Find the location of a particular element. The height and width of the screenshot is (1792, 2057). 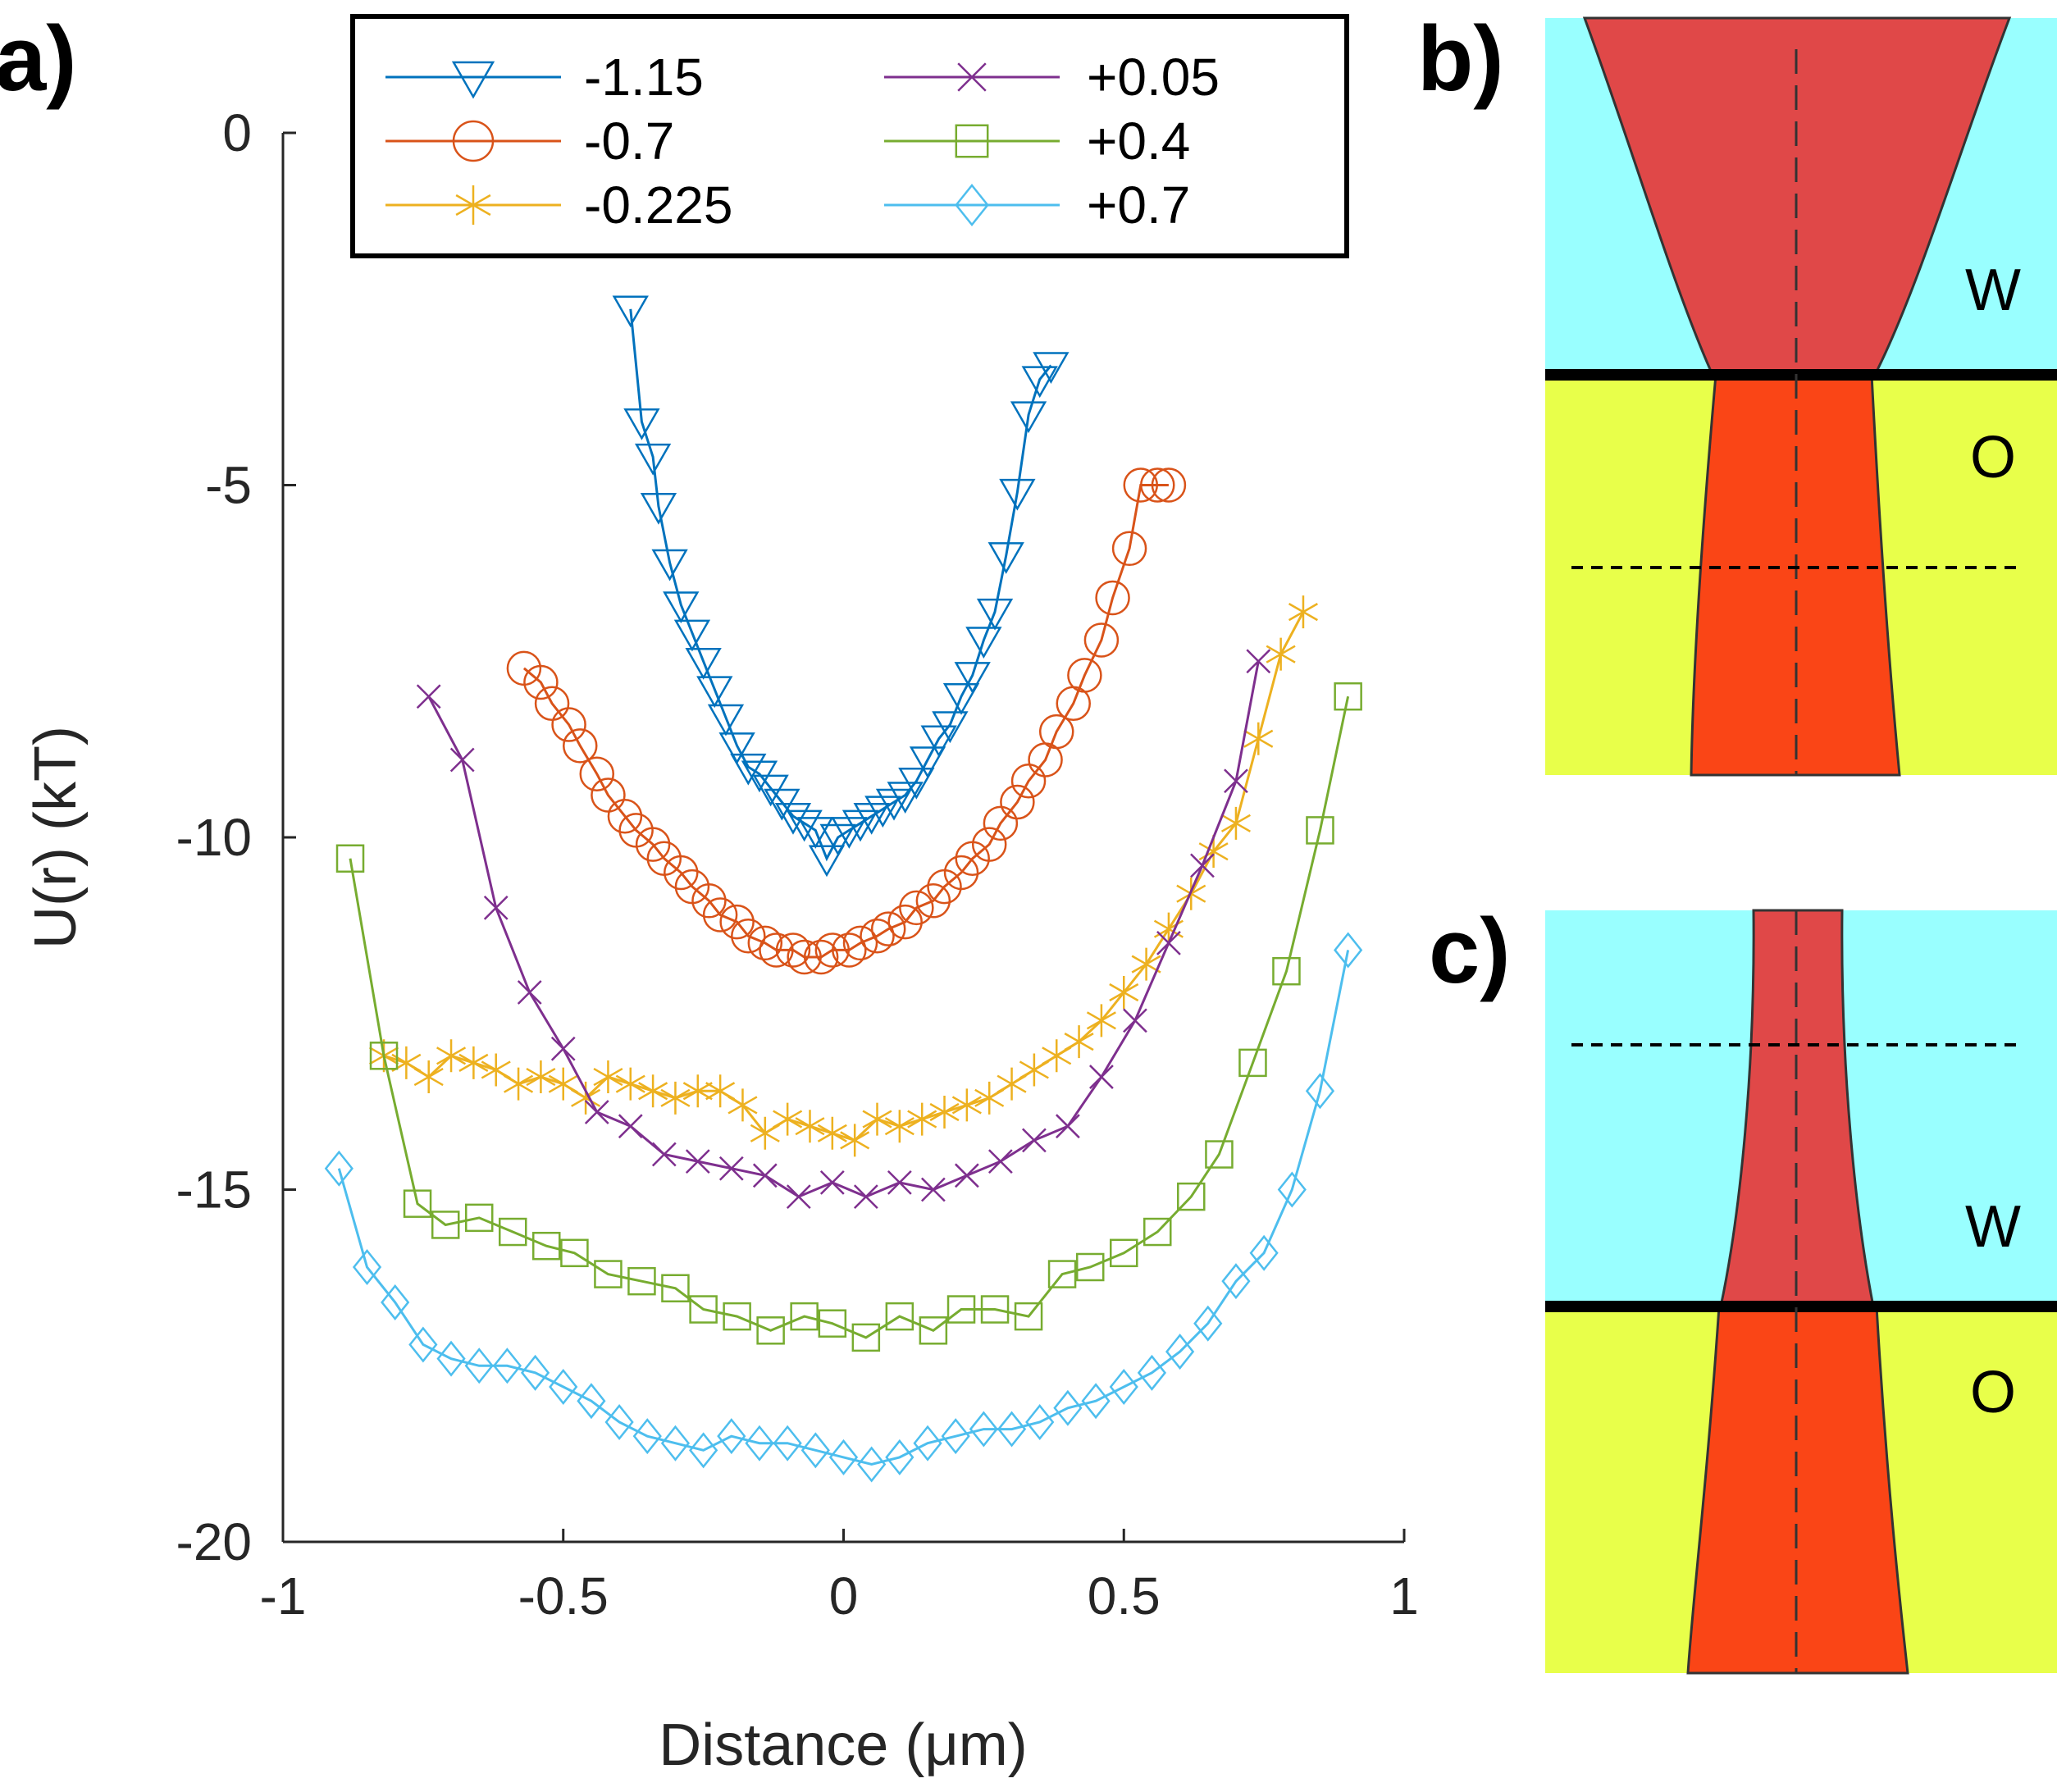

legend-label: -1.15 is located at coordinates (644, 77).